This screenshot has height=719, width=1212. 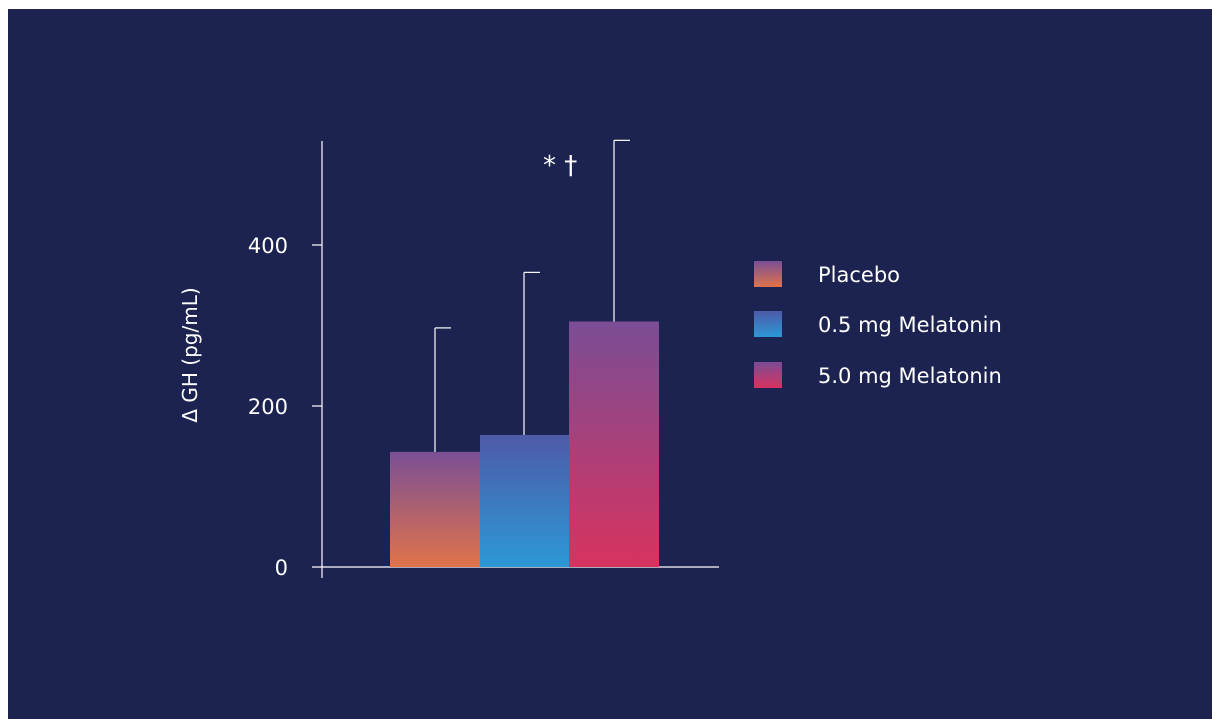 What do you see at coordinates (190, 354) in the screenshot?
I see `y-axis-title: Δ GH (pg/mL)` at bounding box center [190, 354].